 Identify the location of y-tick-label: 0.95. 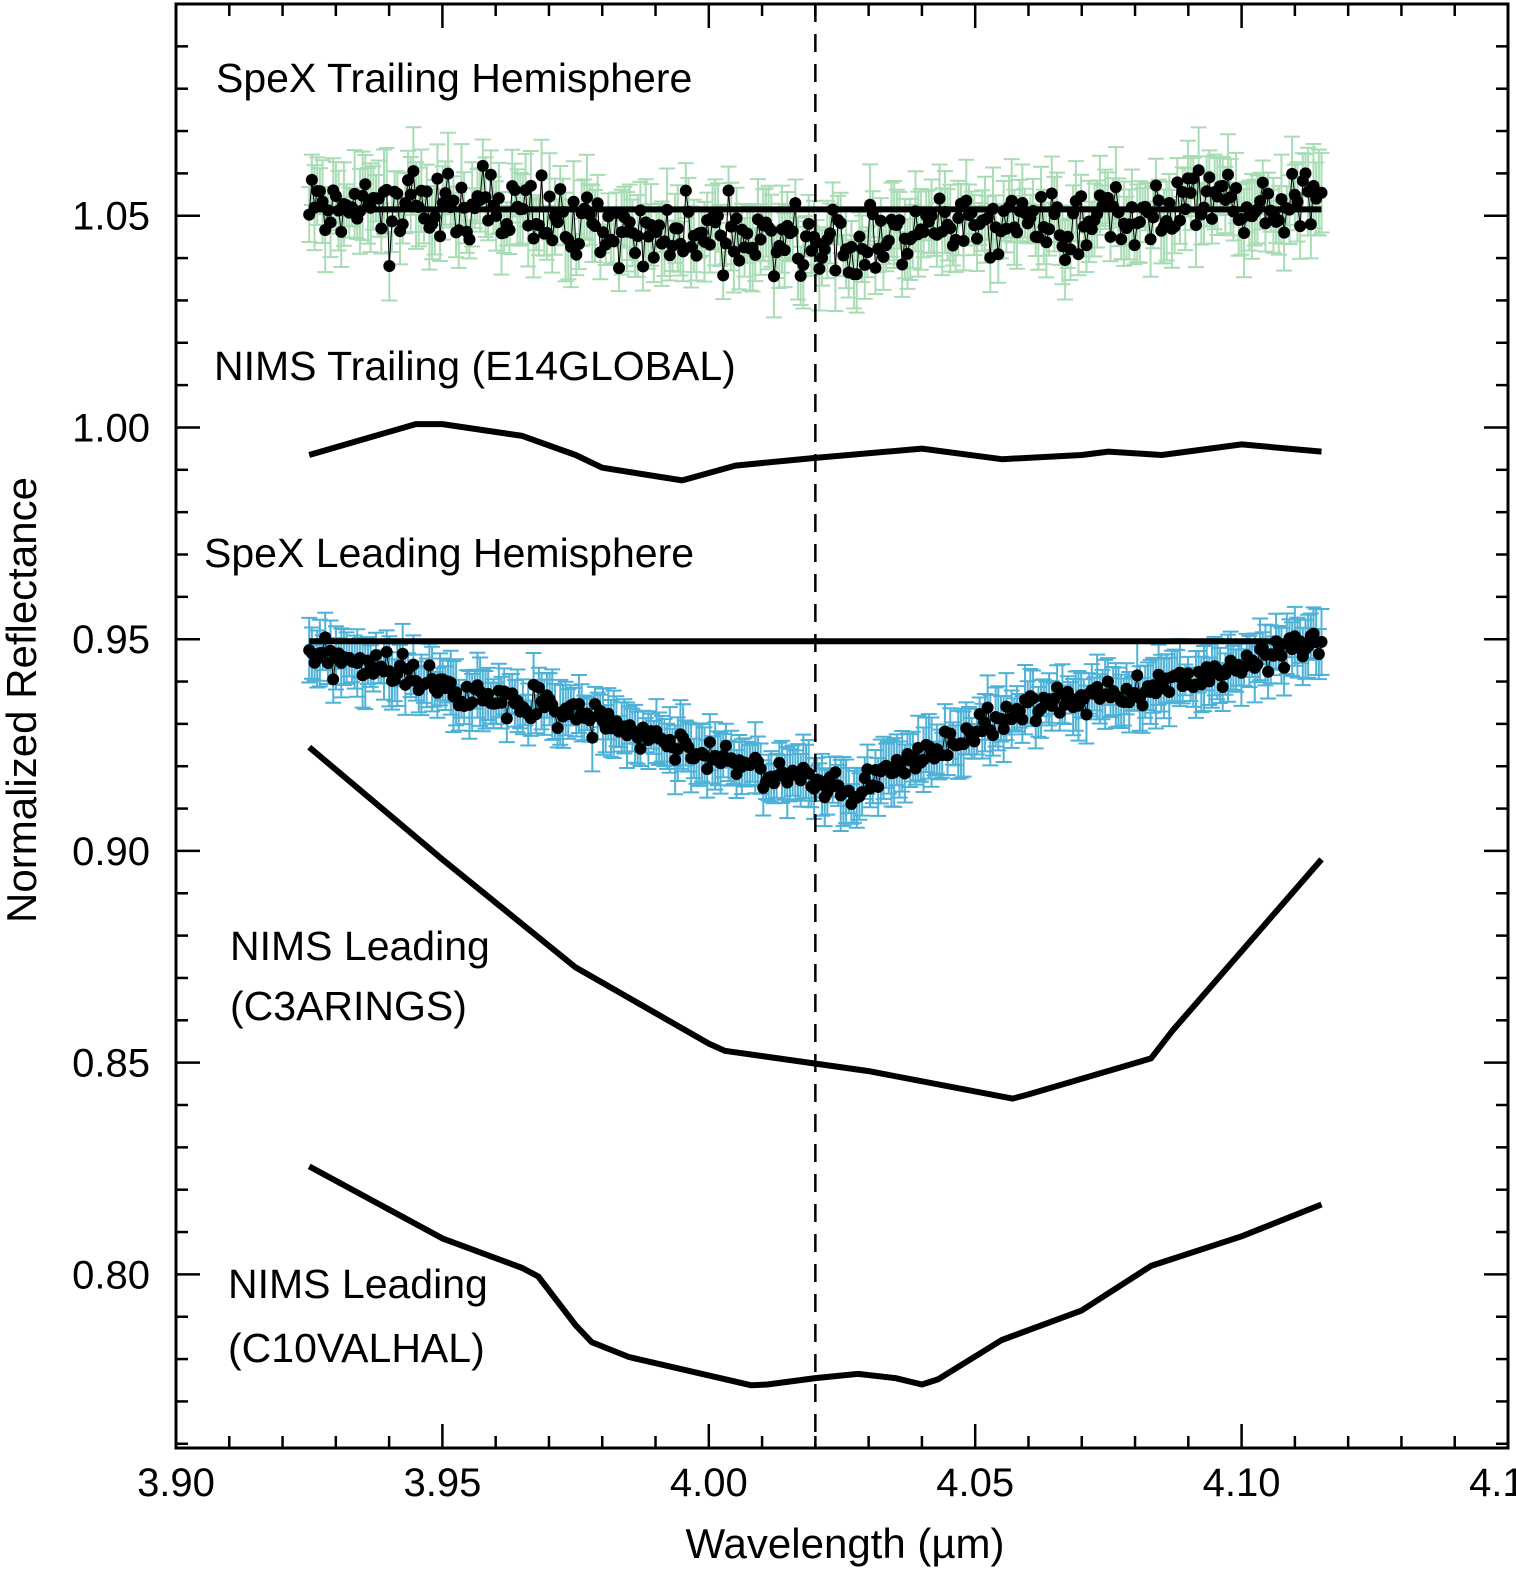
(111, 640).